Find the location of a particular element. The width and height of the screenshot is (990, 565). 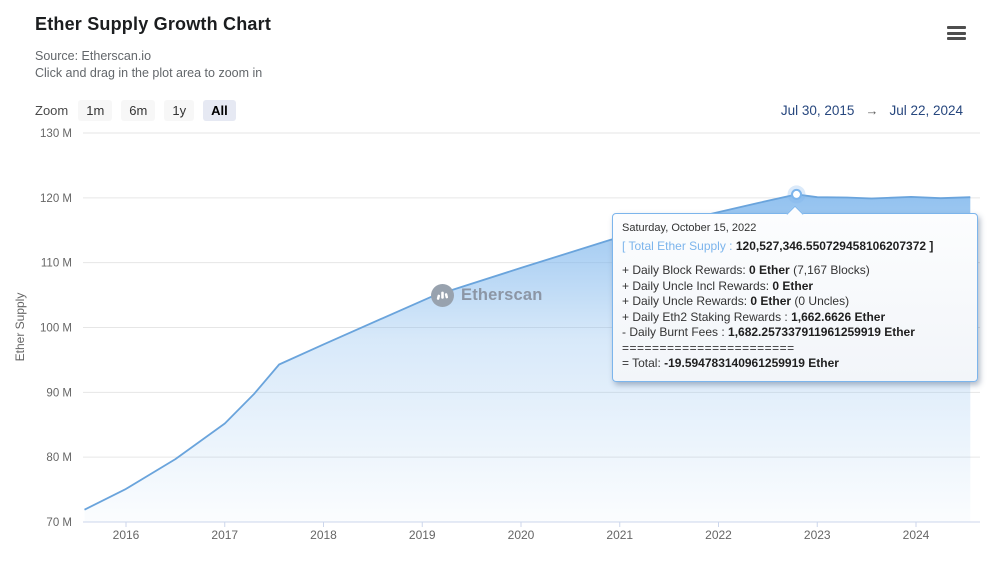

page-title: Ether Supply Growth Chart is located at coordinates (153, 24).